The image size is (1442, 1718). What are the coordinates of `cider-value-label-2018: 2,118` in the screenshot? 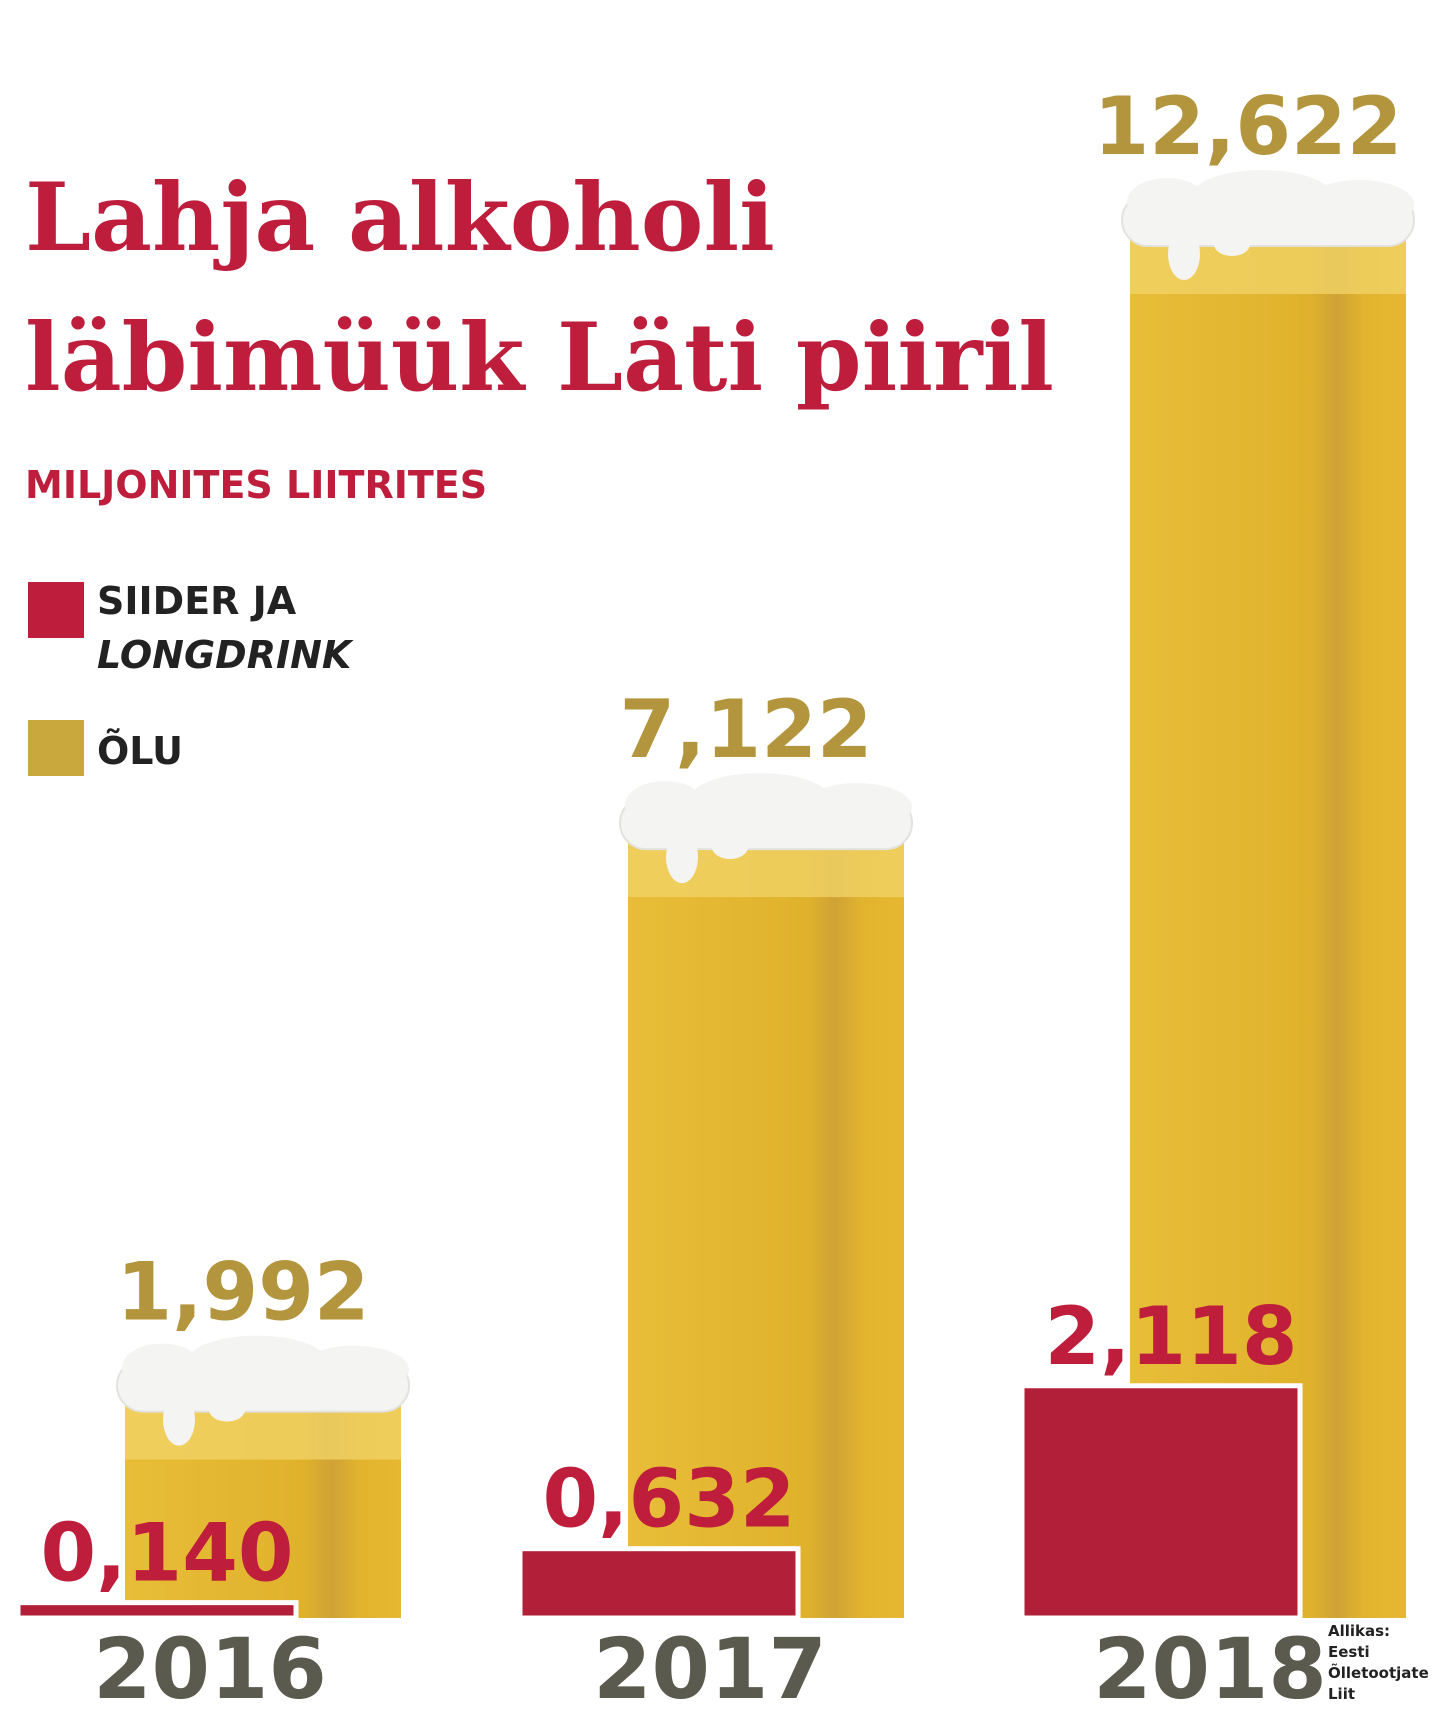 It's located at (1170, 1336).